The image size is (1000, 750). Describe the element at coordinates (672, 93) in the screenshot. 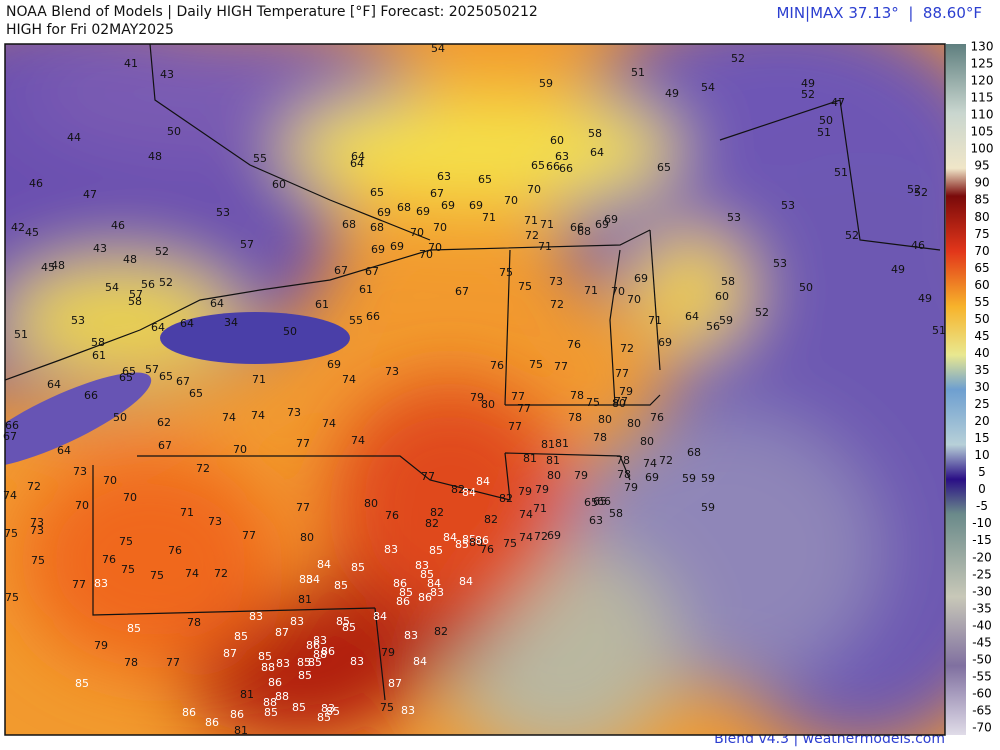

I see `station-value: 49` at that location.